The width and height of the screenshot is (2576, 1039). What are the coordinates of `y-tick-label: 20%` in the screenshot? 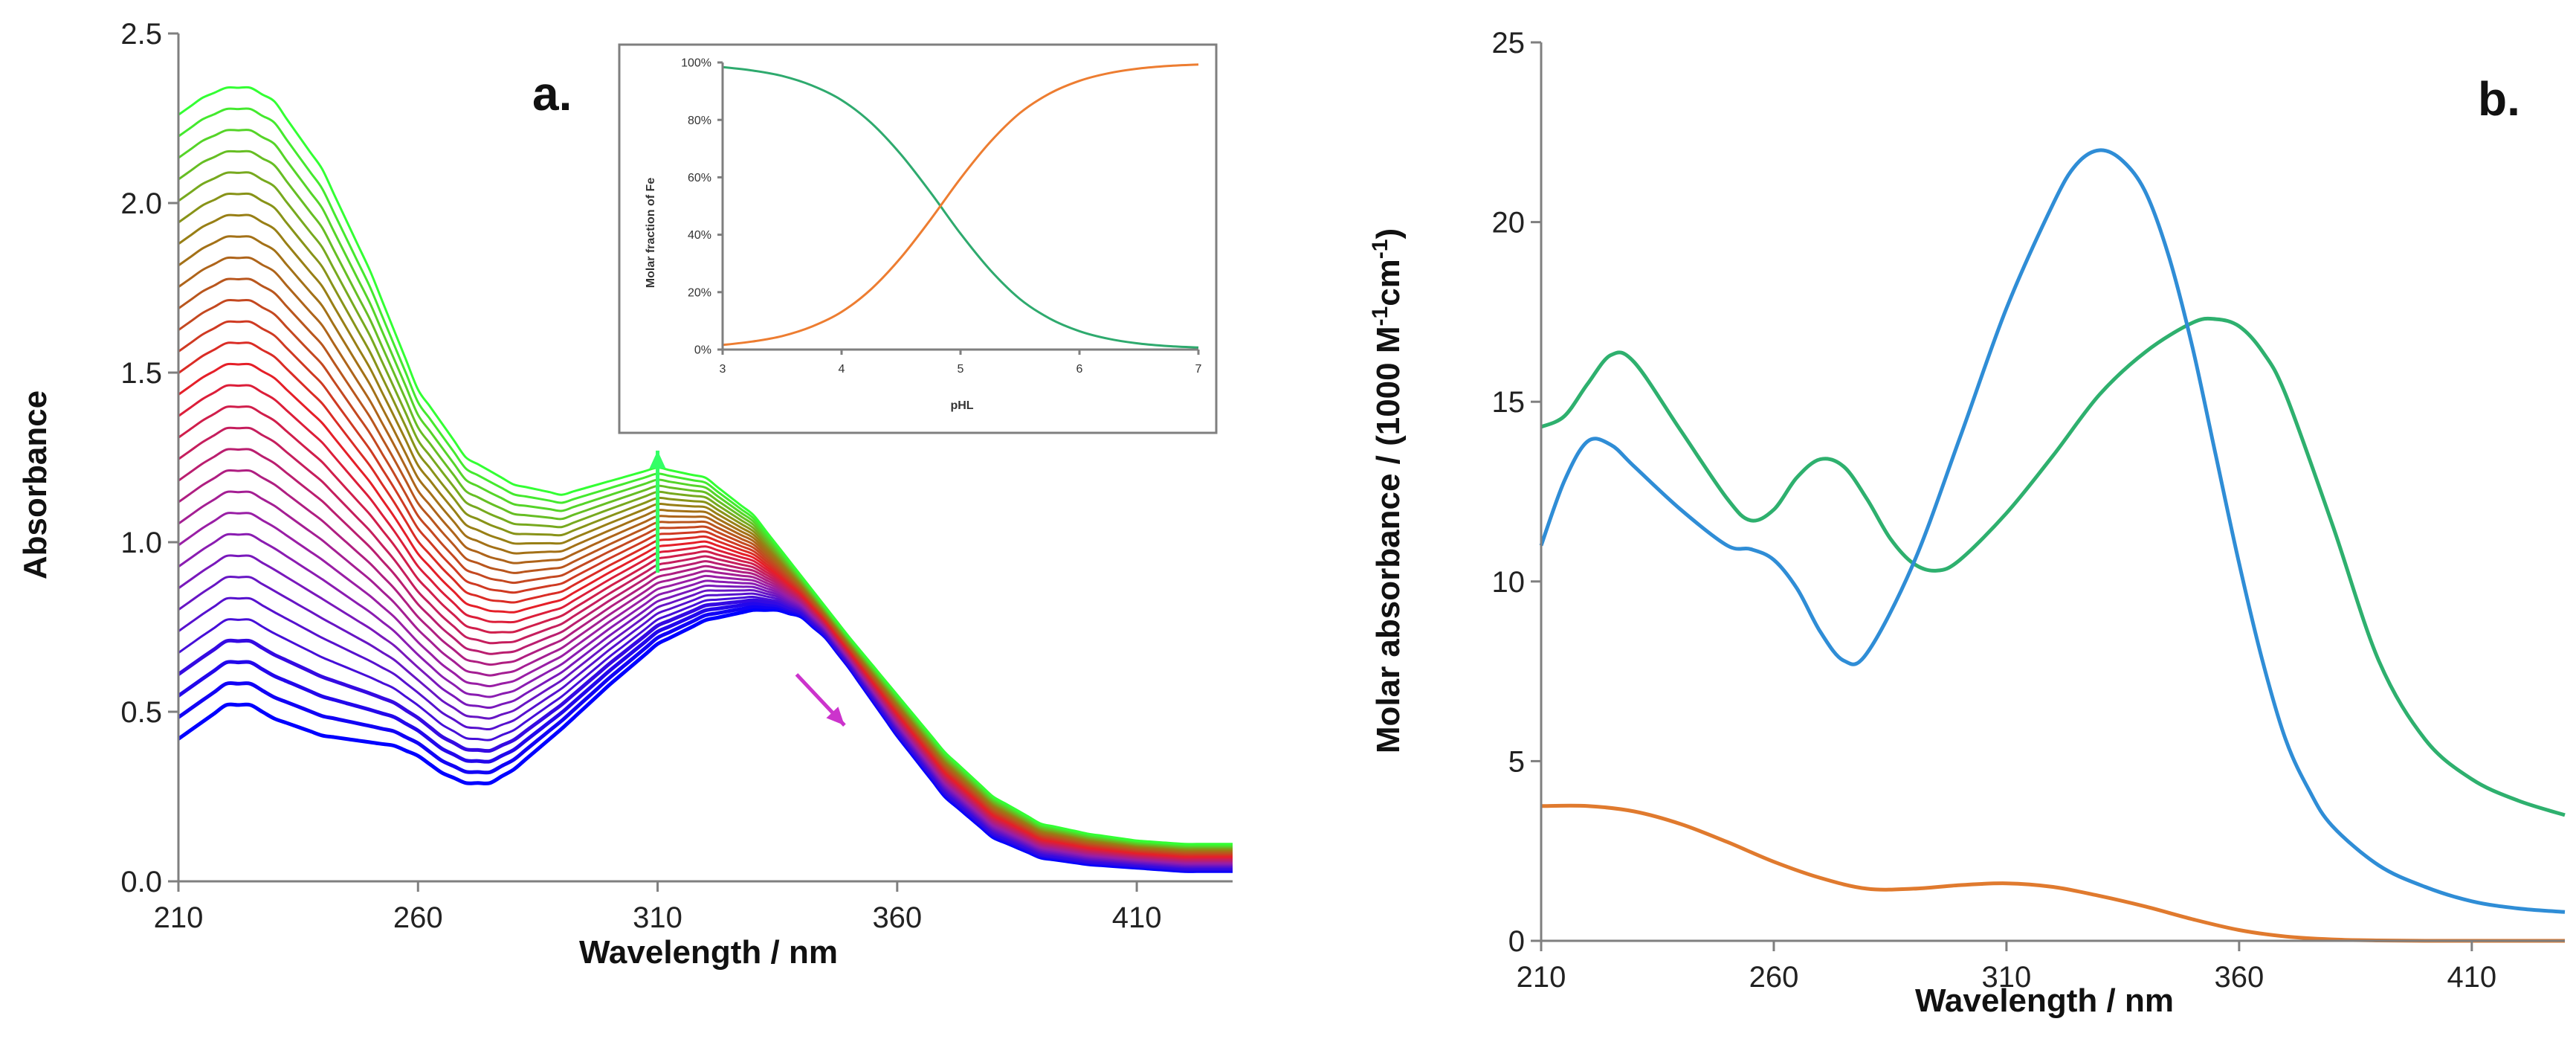 It's located at (699, 293).